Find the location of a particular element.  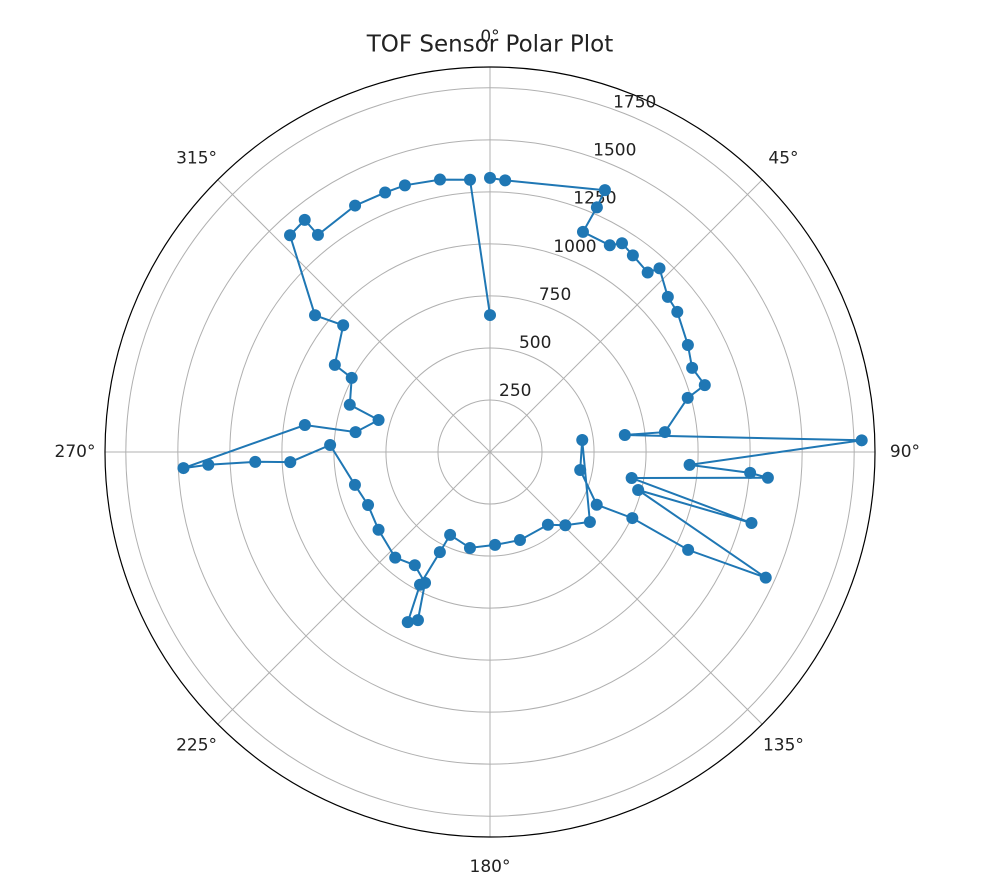

angle-tick-label: 180° is located at coordinates (490, 867).